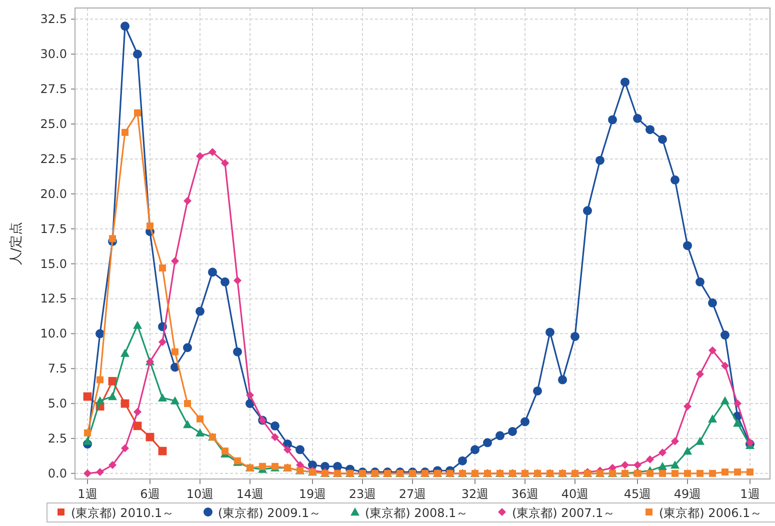  Describe the element at coordinates (564, 513) in the screenshot. I see `legend-label: (東京都) 2007.1～` at that location.